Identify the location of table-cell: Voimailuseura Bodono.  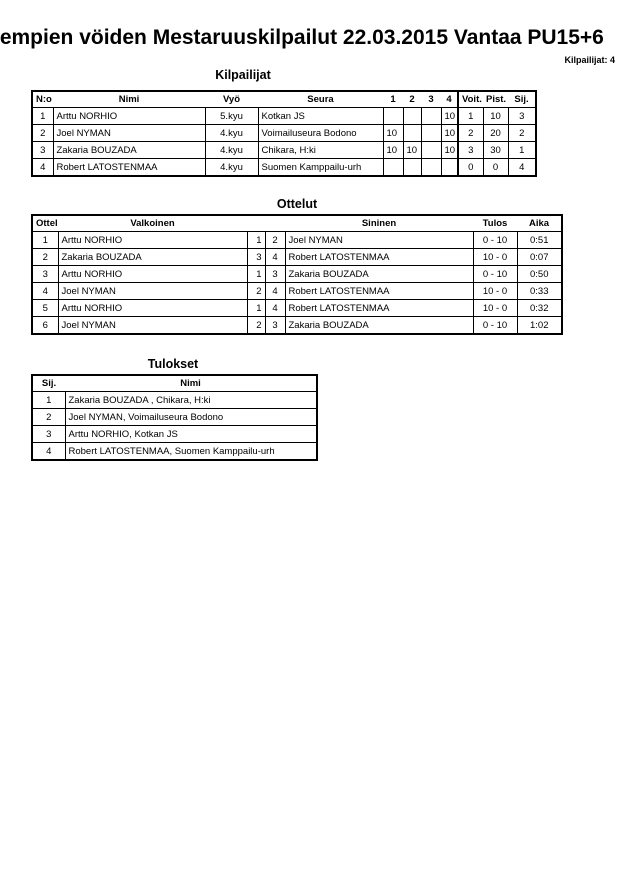
(320, 133).